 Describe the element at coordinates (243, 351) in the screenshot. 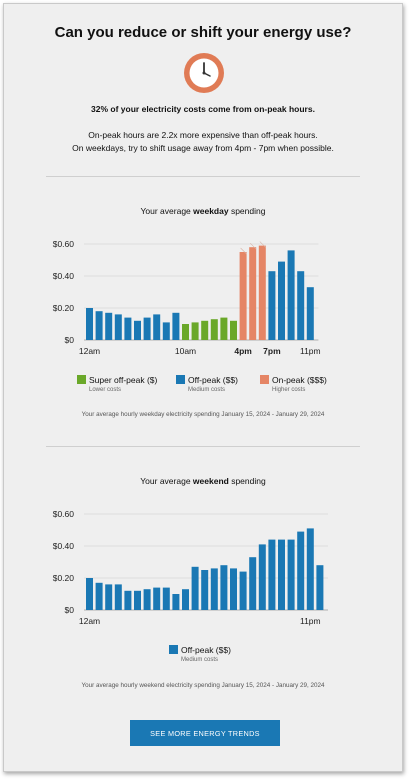

I see `x-tick-label: 4pm` at that location.